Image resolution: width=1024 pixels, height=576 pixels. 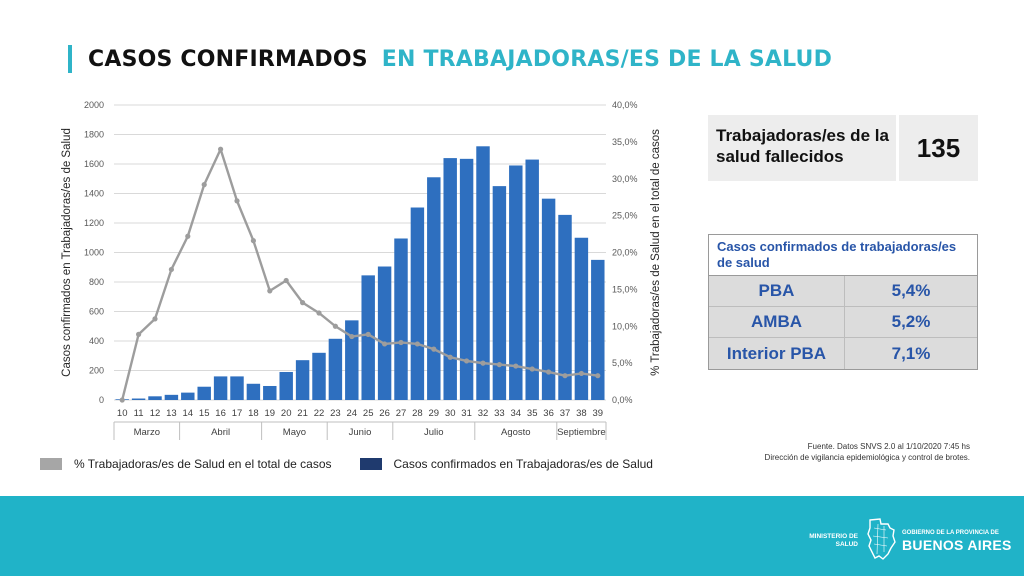 I want to click on y-right-tick-label: 15,0%, so click(x=625, y=289).